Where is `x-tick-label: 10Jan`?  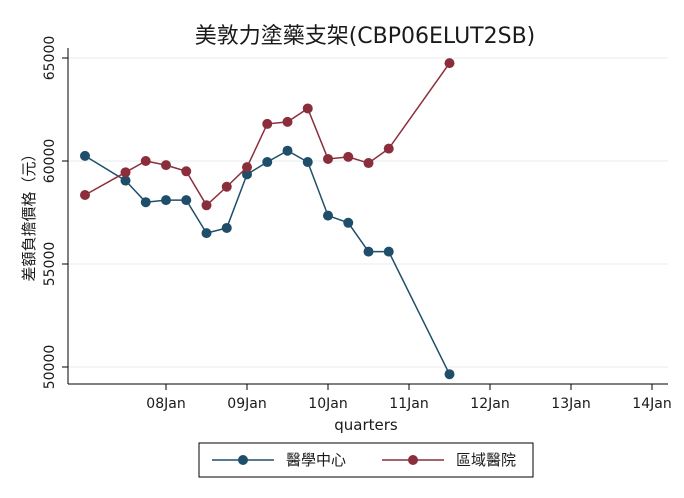 x-tick-label: 10Jan is located at coordinates (327, 404).